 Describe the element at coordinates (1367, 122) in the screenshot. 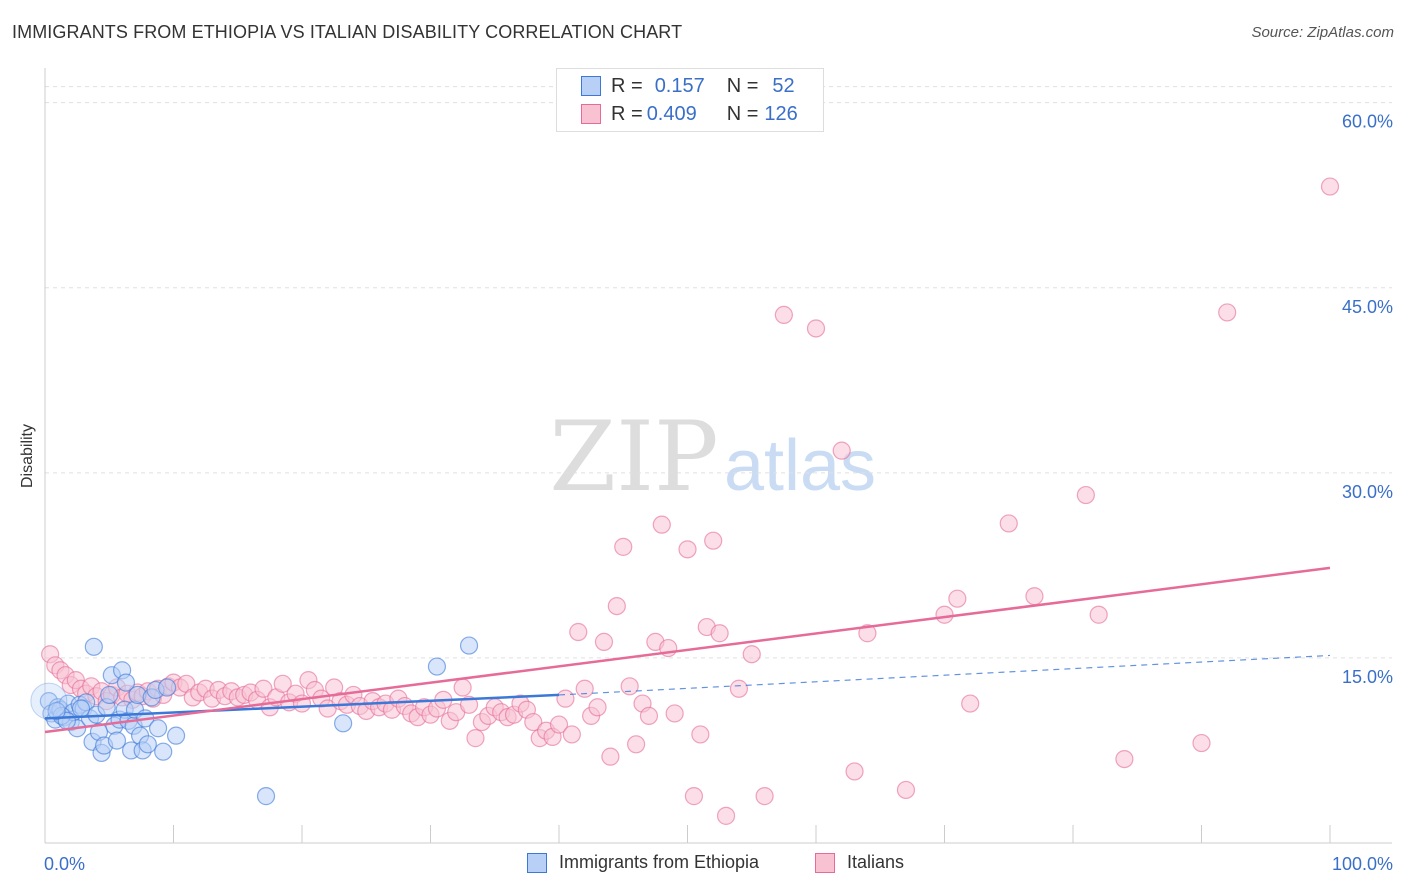

I see `y-tick-label: 60.0%` at that location.